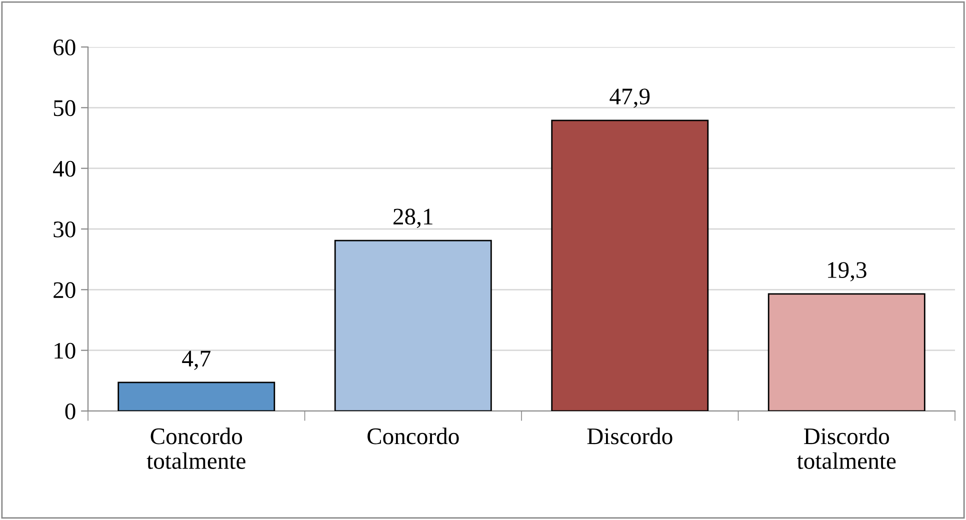 This screenshot has width=966, height=520. I want to click on x-tick-label: Discordo, so click(629, 436).